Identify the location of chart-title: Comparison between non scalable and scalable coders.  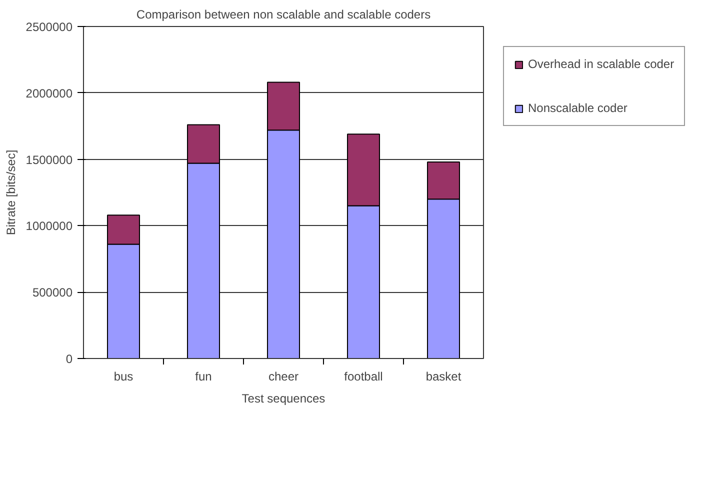
(283, 15).